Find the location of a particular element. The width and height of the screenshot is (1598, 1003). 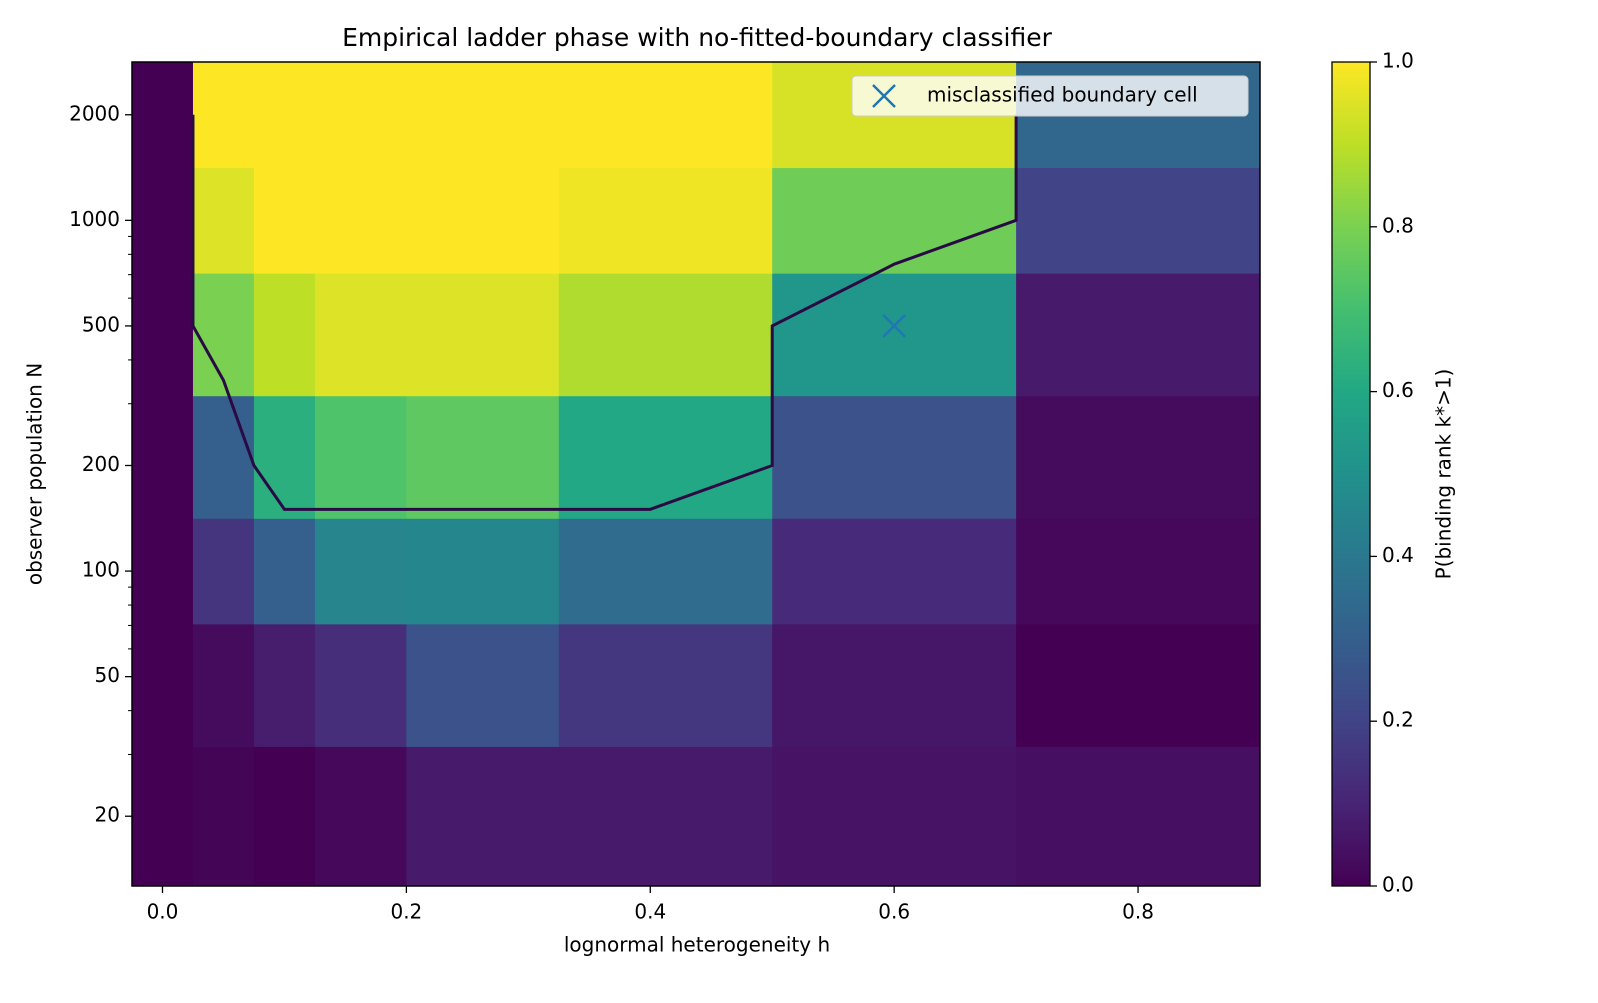

y-tick-label: 100 is located at coordinates (101, 570).